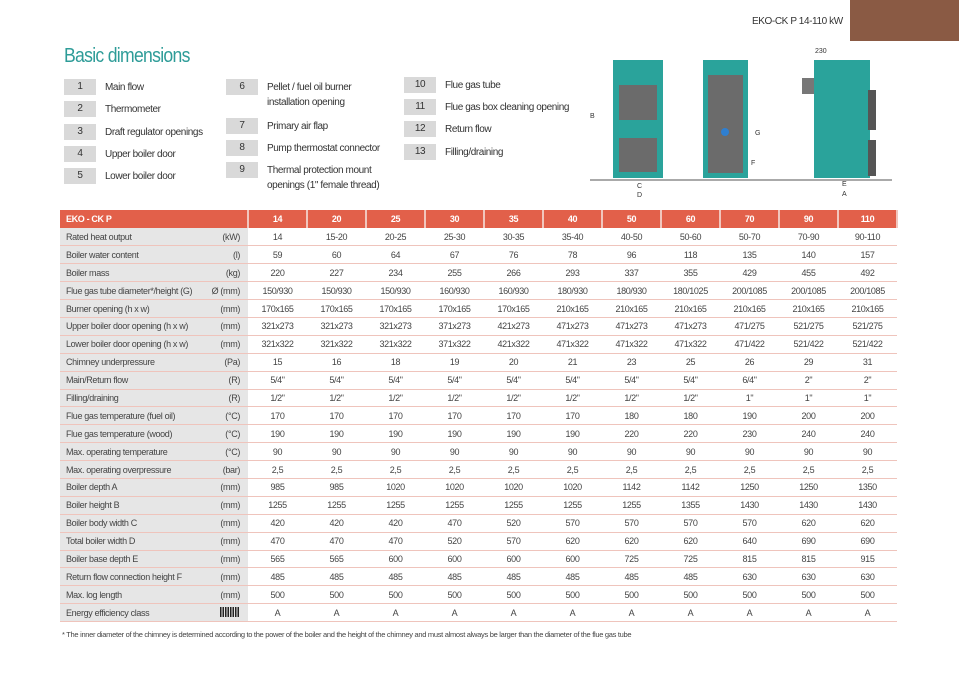 The height and width of the screenshot is (678, 959). Describe the element at coordinates (336, 559) in the screenshot. I see `table-cell: 565` at that location.